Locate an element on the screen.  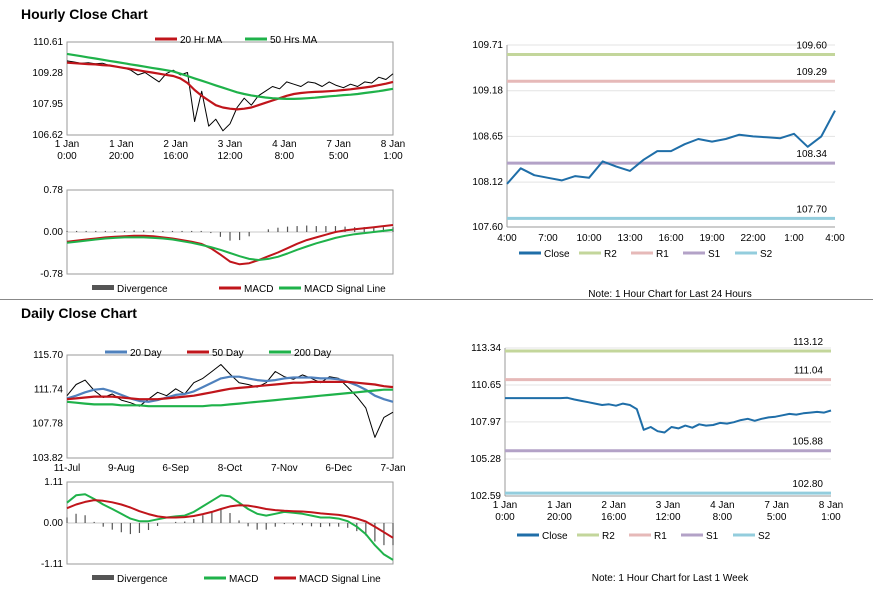
hourly-levels-level-label: 107.70 is located at coordinates (811, 209).